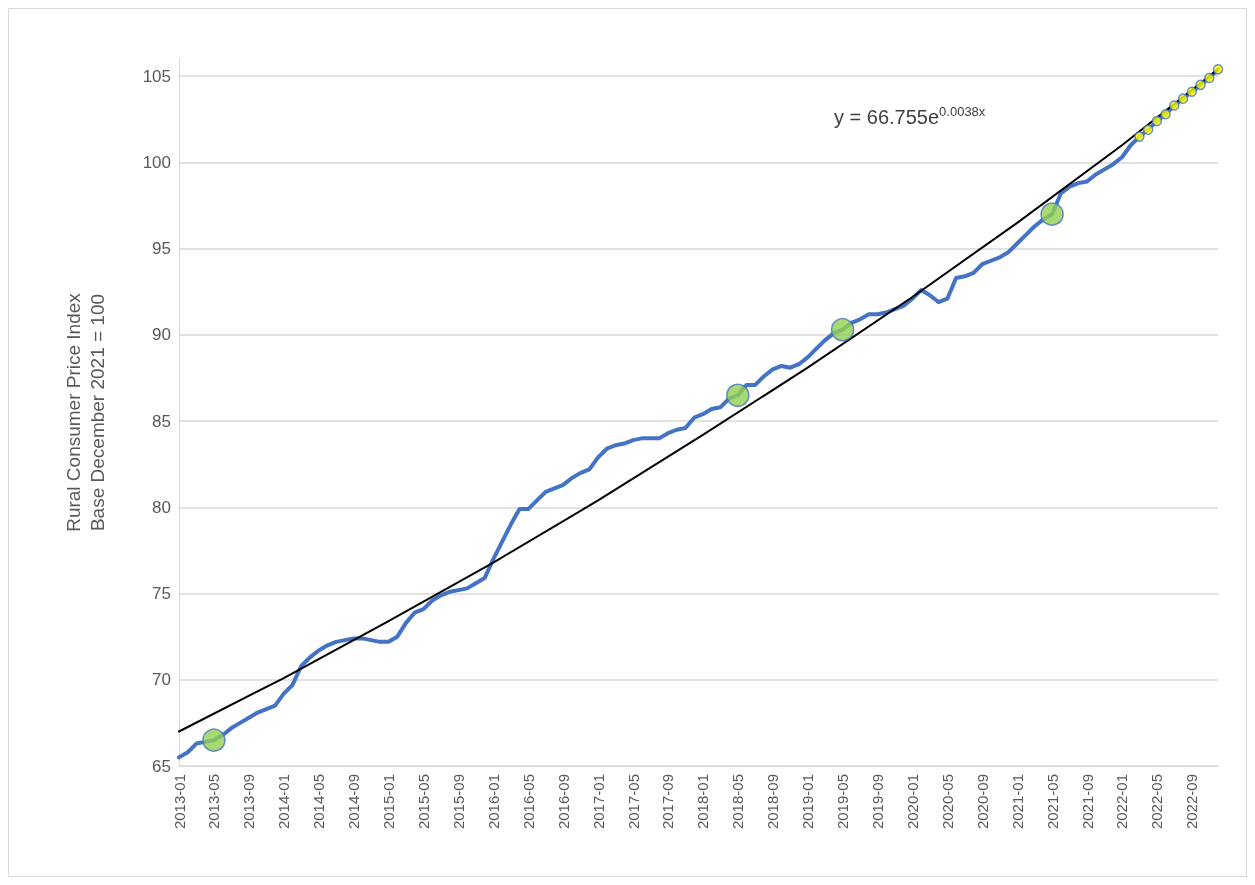 This screenshot has width=1255, height=885. What do you see at coordinates (161, 594) in the screenshot?
I see `y-tick-label: 75` at bounding box center [161, 594].